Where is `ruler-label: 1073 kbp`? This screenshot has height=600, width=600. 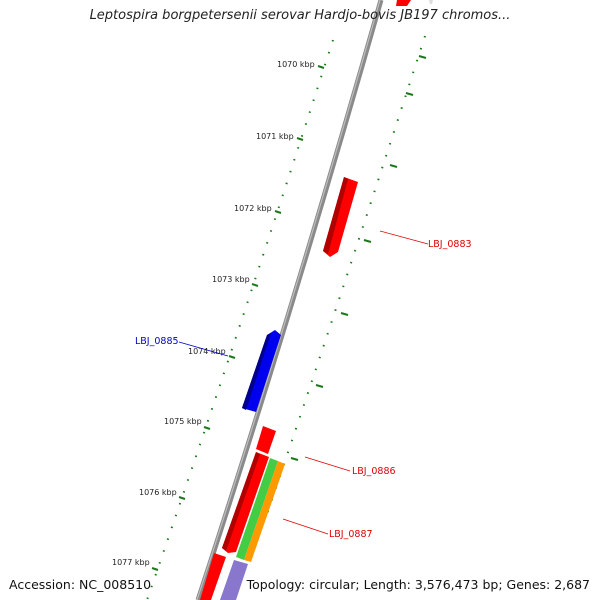
ruler-label: 1073 kbp is located at coordinates (231, 279).